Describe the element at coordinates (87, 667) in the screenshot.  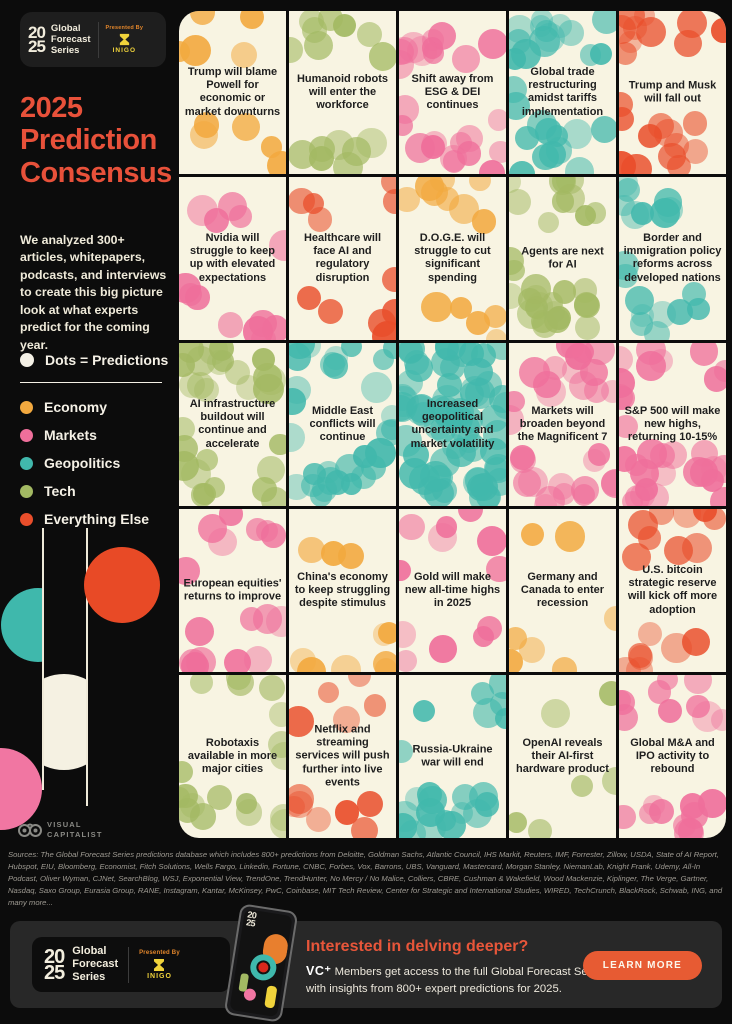
I see `decorative-line-right` at that location.